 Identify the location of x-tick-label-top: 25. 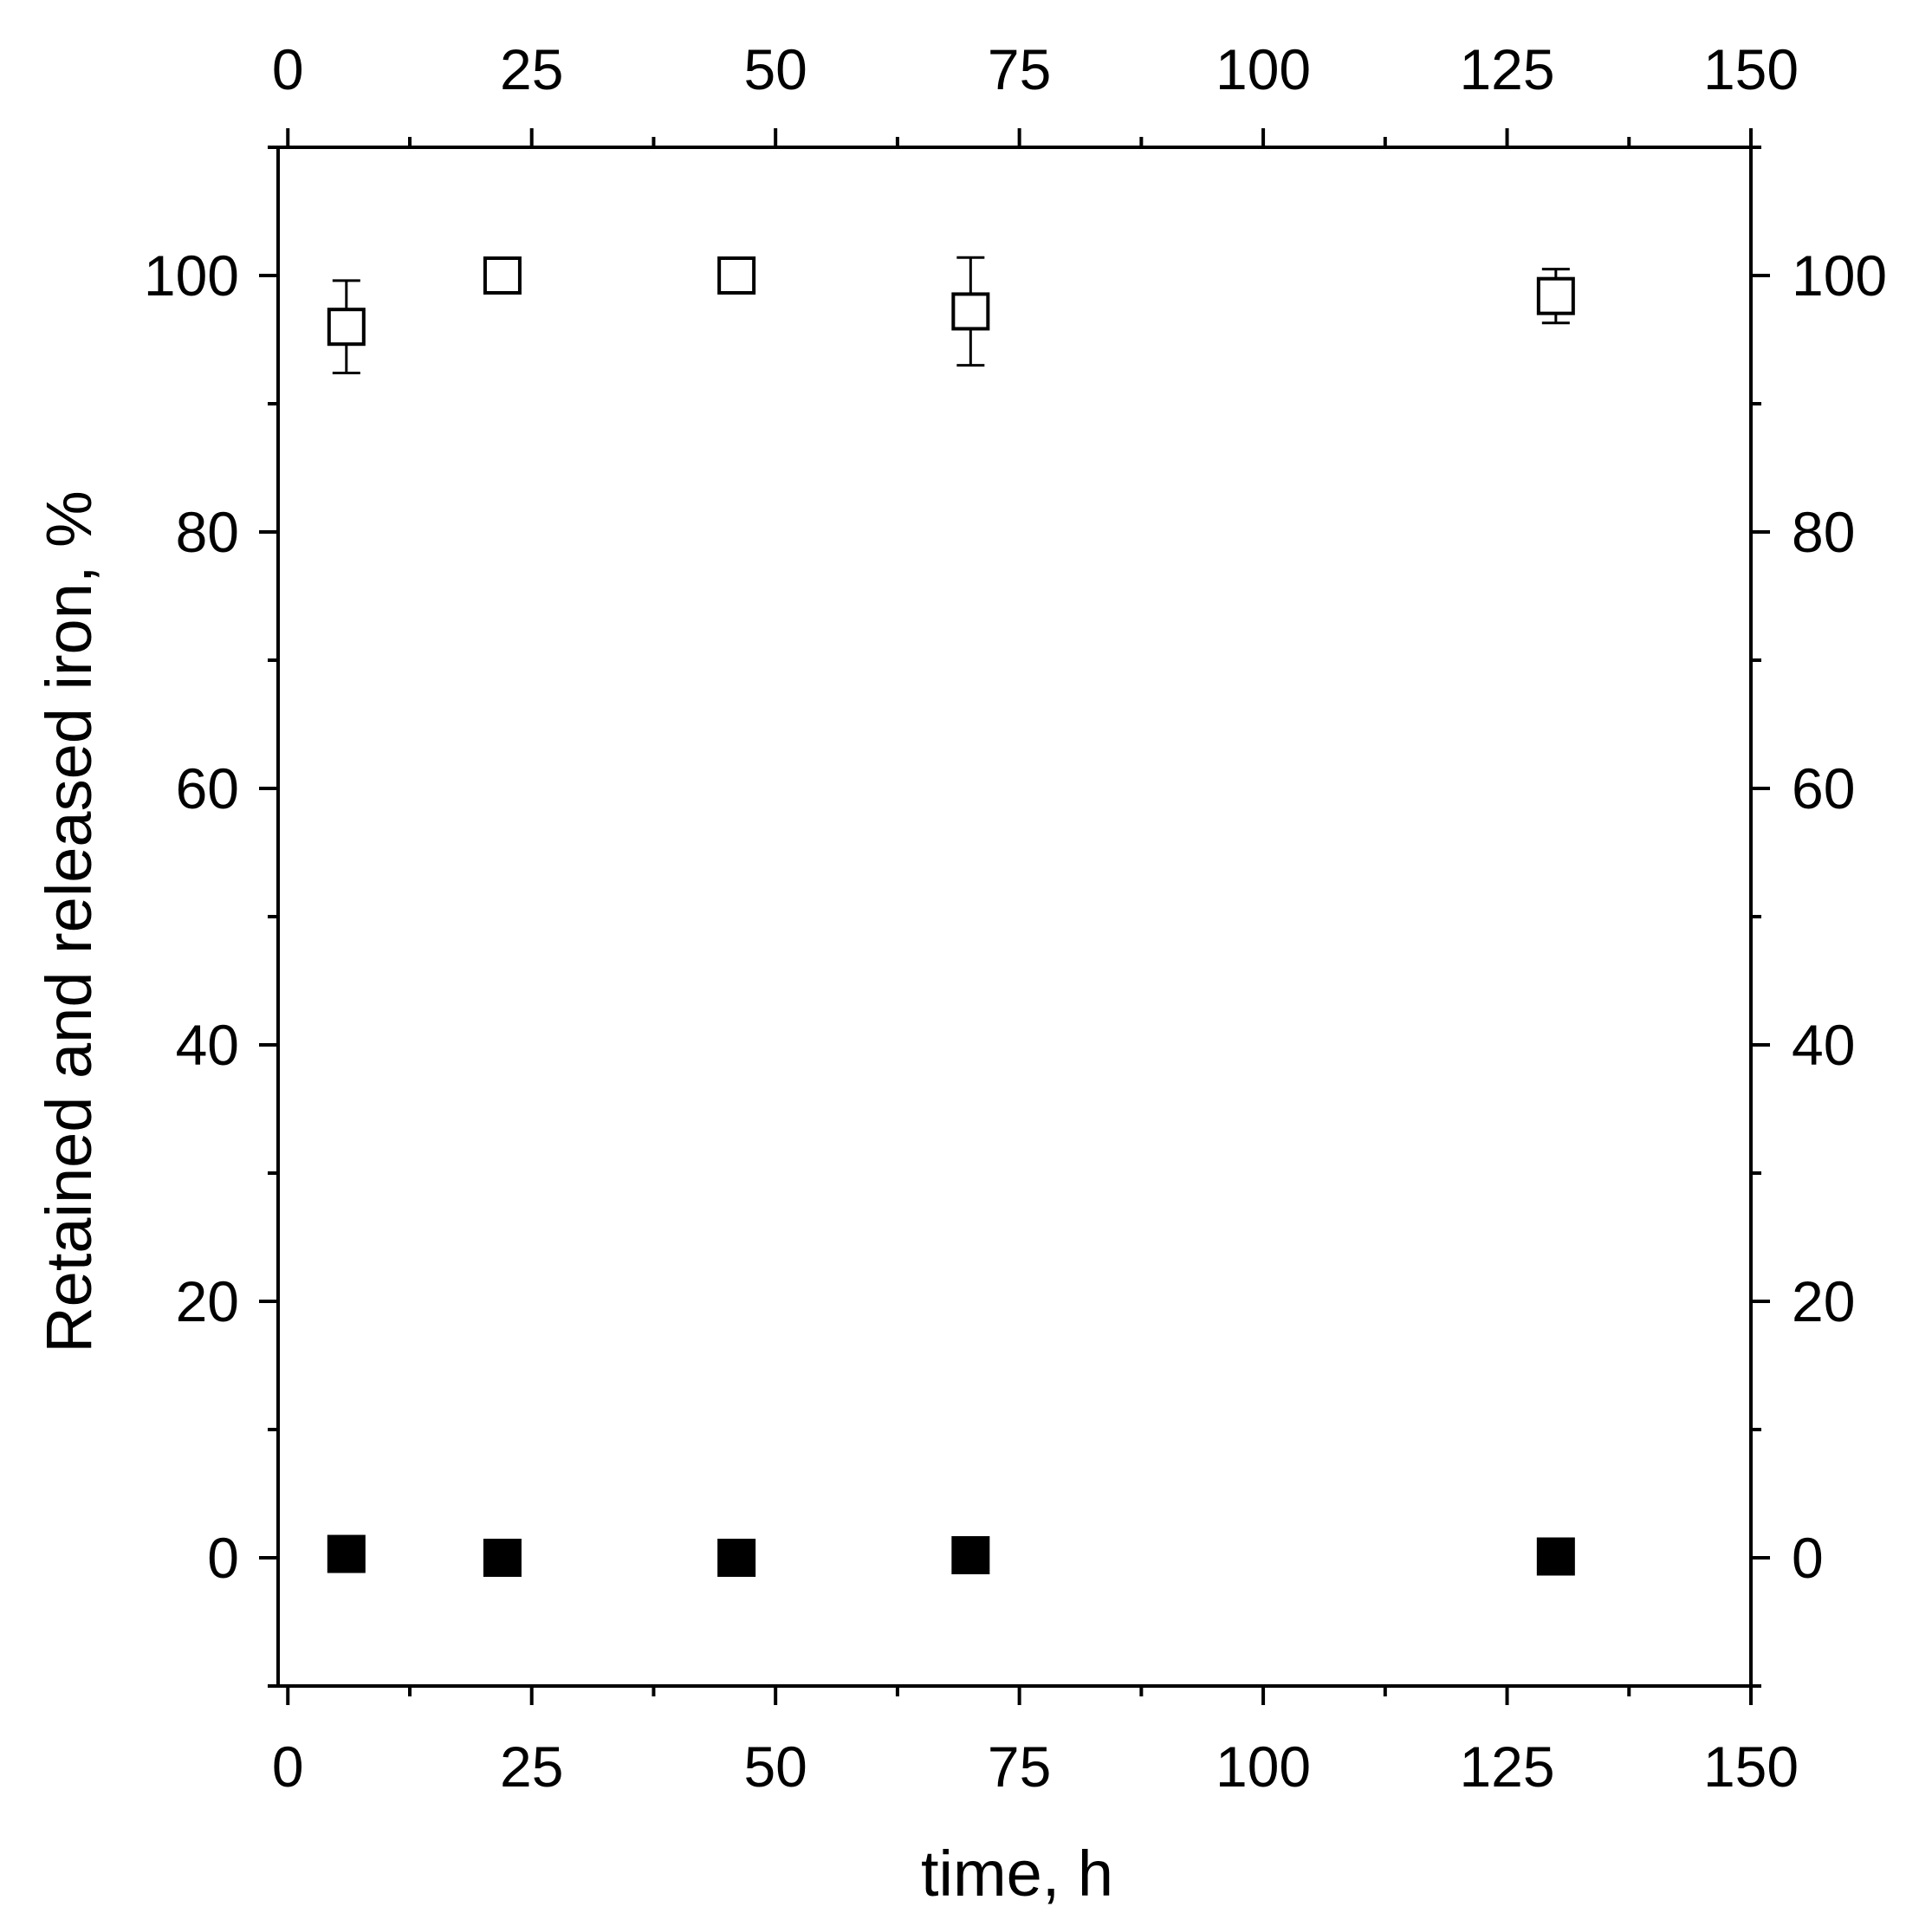
(531, 69).